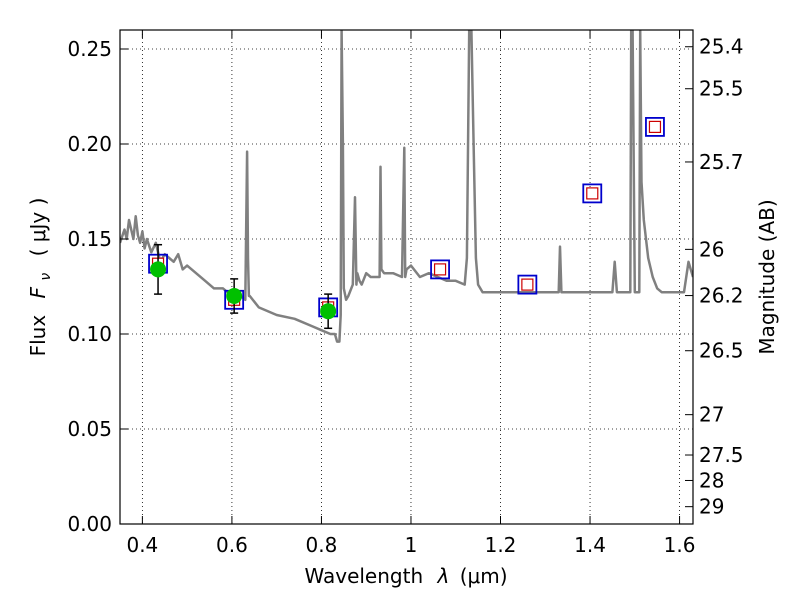 The width and height of the screenshot is (800, 600). Describe the element at coordinates (443, 576) in the screenshot. I see `x-axis-title-symbol: λ` at that location.